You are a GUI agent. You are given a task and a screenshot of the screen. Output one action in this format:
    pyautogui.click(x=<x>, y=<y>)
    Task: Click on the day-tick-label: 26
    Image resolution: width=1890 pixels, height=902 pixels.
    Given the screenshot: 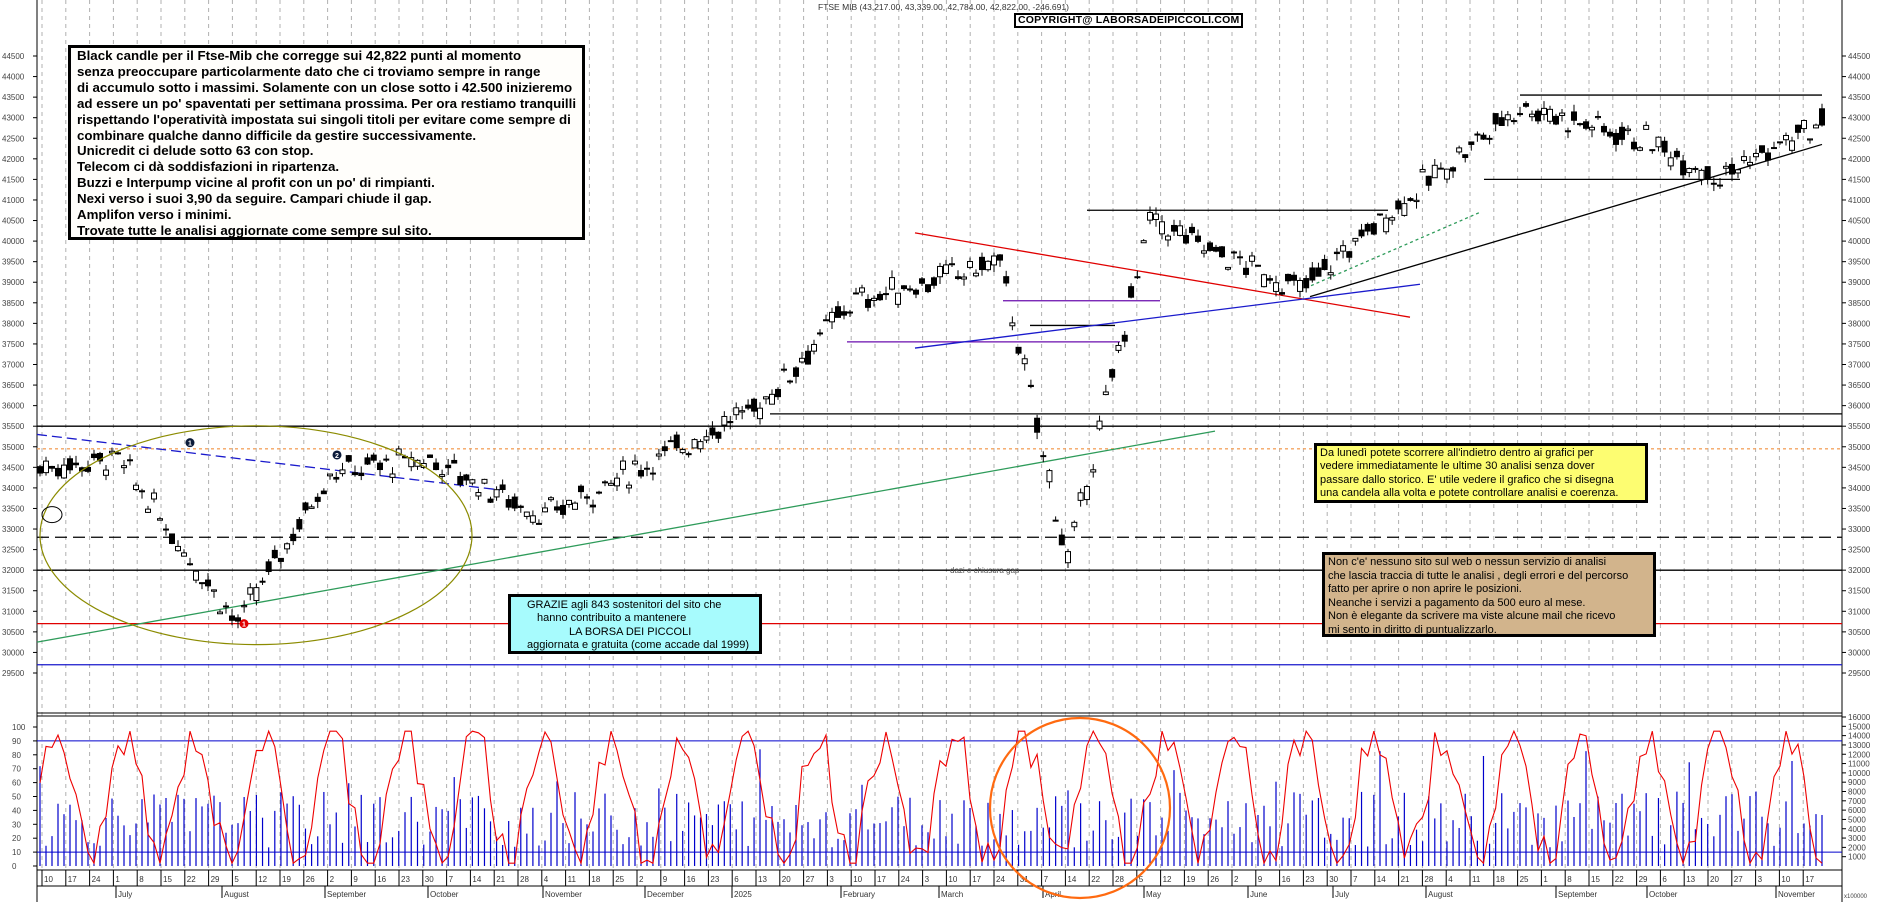 What is the action you would take?
    pyautogui.click(x=1214, y=879)
    